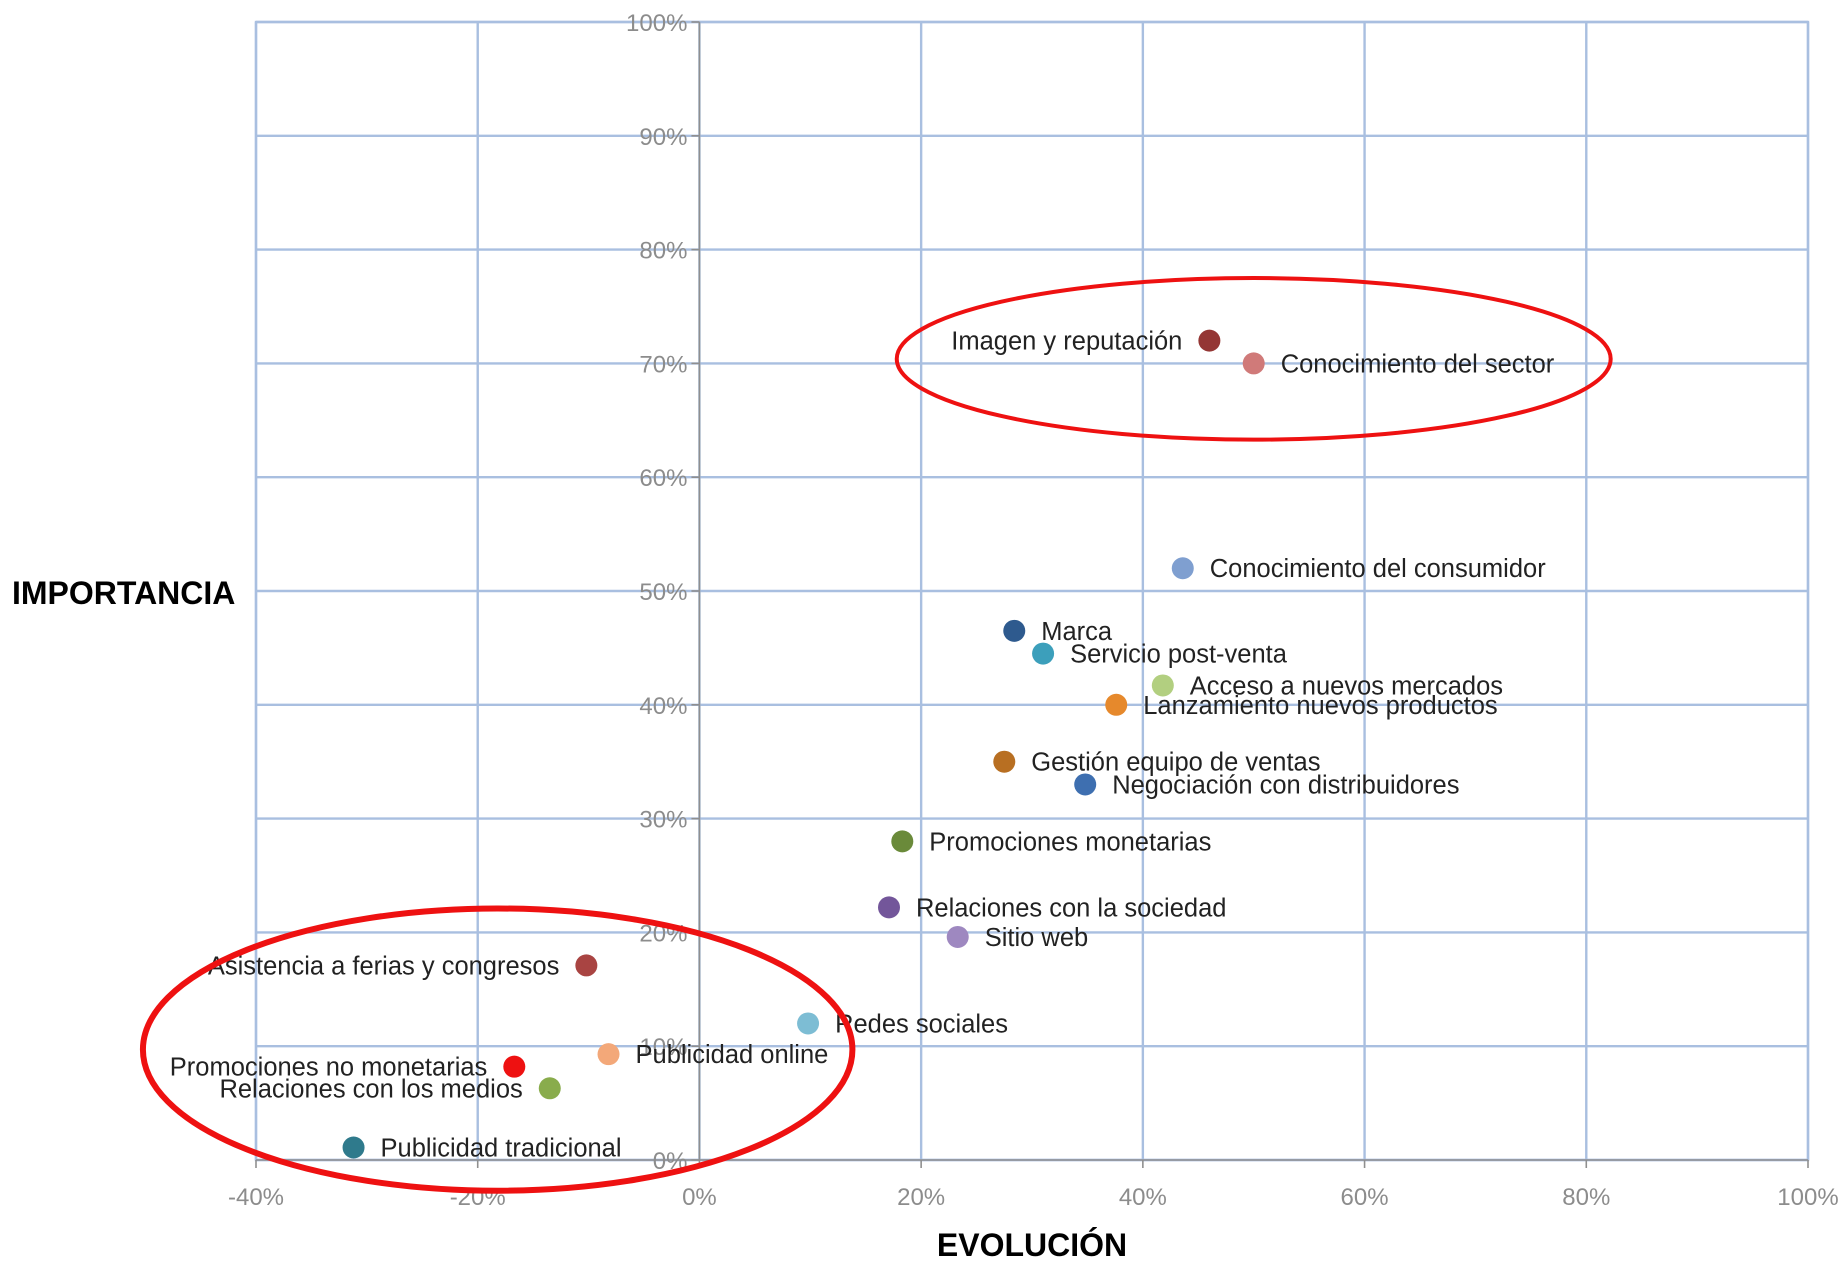 The height and width of the screenshot is (1261, 1845). I want to click on y-axis-title: IMPORTANCIA, so click(123, 593).